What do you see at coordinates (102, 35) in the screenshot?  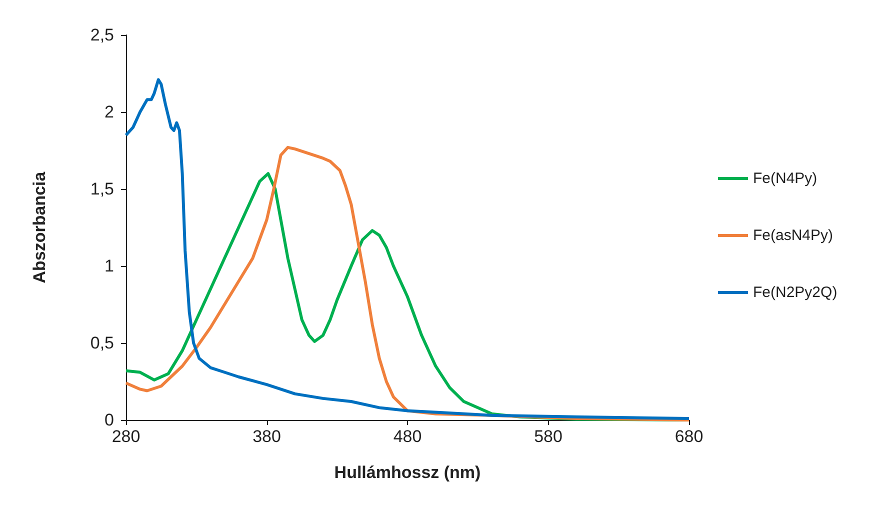 I see `y-tick-label: 2,5` at bounding box center [102, 35].